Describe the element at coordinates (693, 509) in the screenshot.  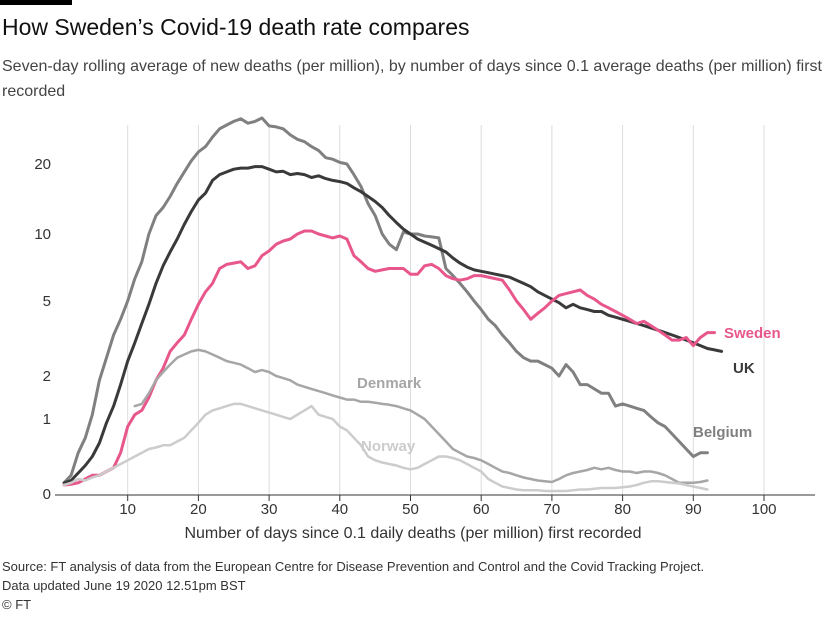
I see `x-tick-label-90: 90` at that location.